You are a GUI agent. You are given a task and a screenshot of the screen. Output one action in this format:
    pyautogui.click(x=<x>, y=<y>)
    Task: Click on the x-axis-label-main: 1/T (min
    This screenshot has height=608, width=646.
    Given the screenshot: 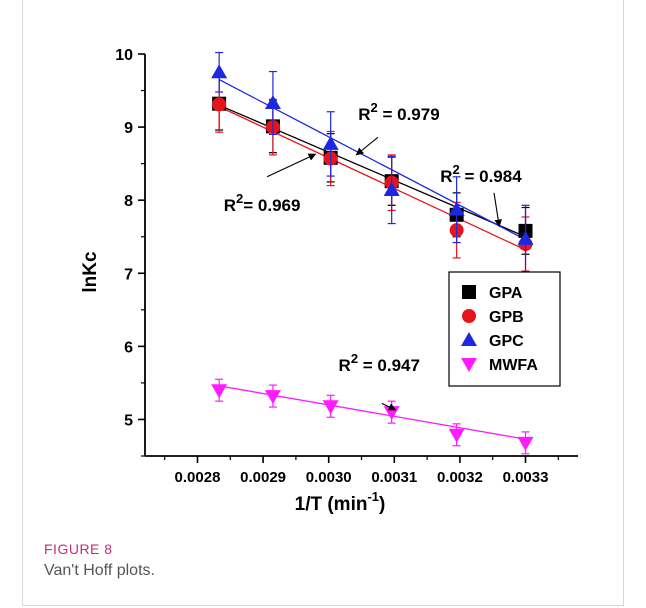 What is the action you would take?
    pyautogui.click(x=331, y=504)
    